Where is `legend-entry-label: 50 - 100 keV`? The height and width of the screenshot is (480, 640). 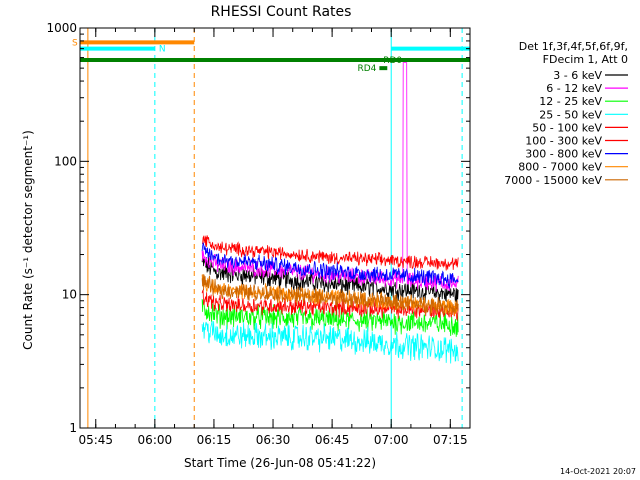 legend-entry-label: 50 - 100 keV is located at coordinates (567, 127).